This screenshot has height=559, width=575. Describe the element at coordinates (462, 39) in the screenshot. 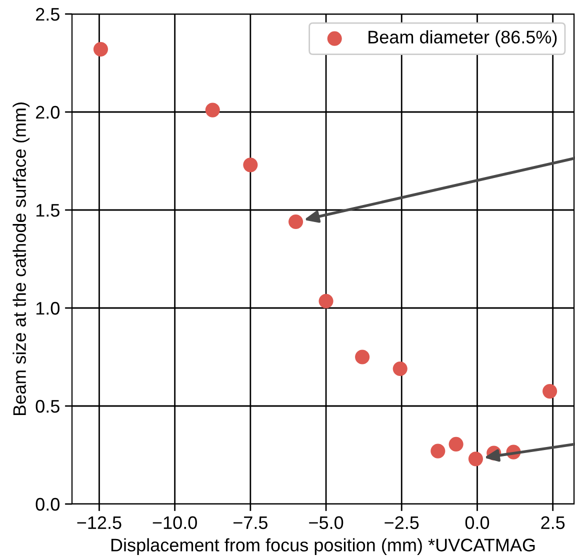

I see `legend-label: Beam diameter (86.5%)` at that location.